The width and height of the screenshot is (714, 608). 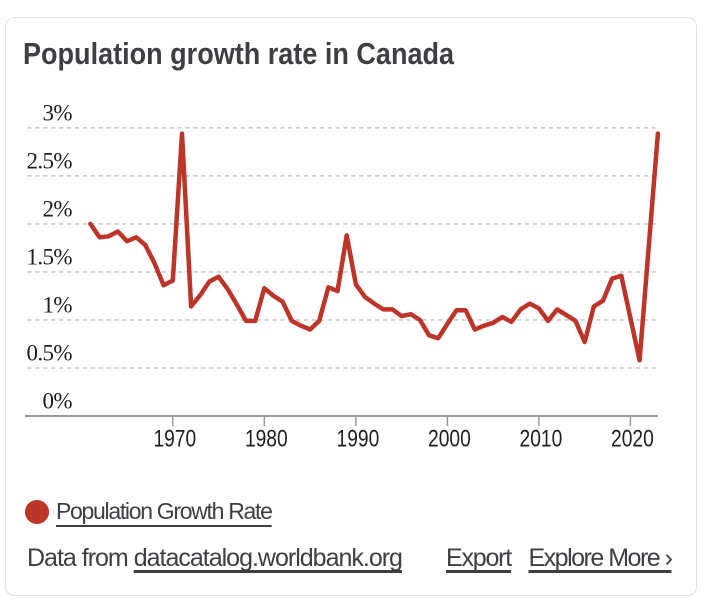 I want to click on svg-text: 2020, so click(x=632, y=438).